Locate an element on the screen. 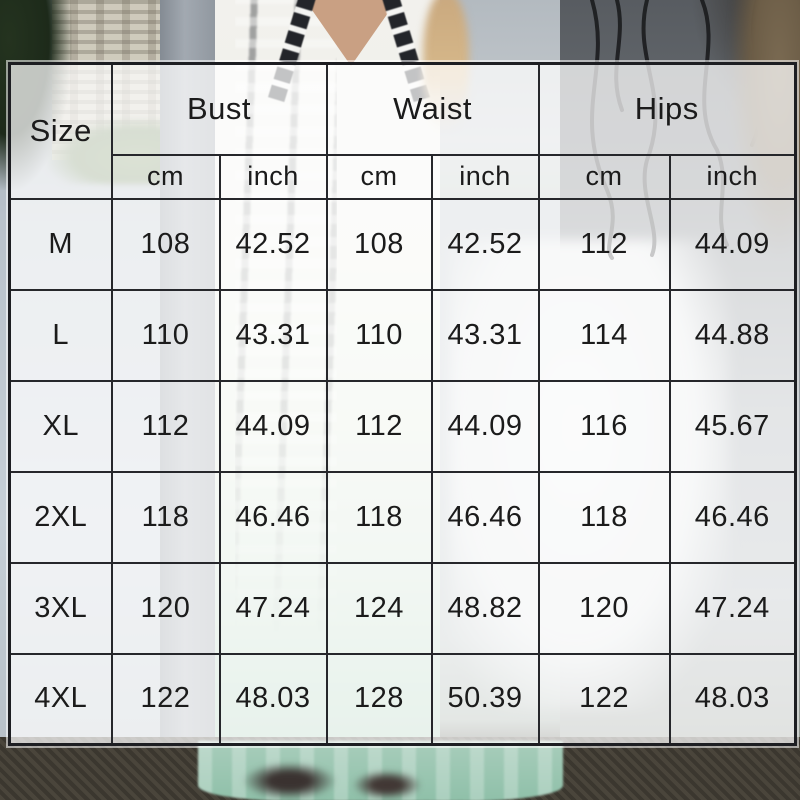 The image size is (800, 800). size-label-cell: 2XL is located at coordinates (60, 517).